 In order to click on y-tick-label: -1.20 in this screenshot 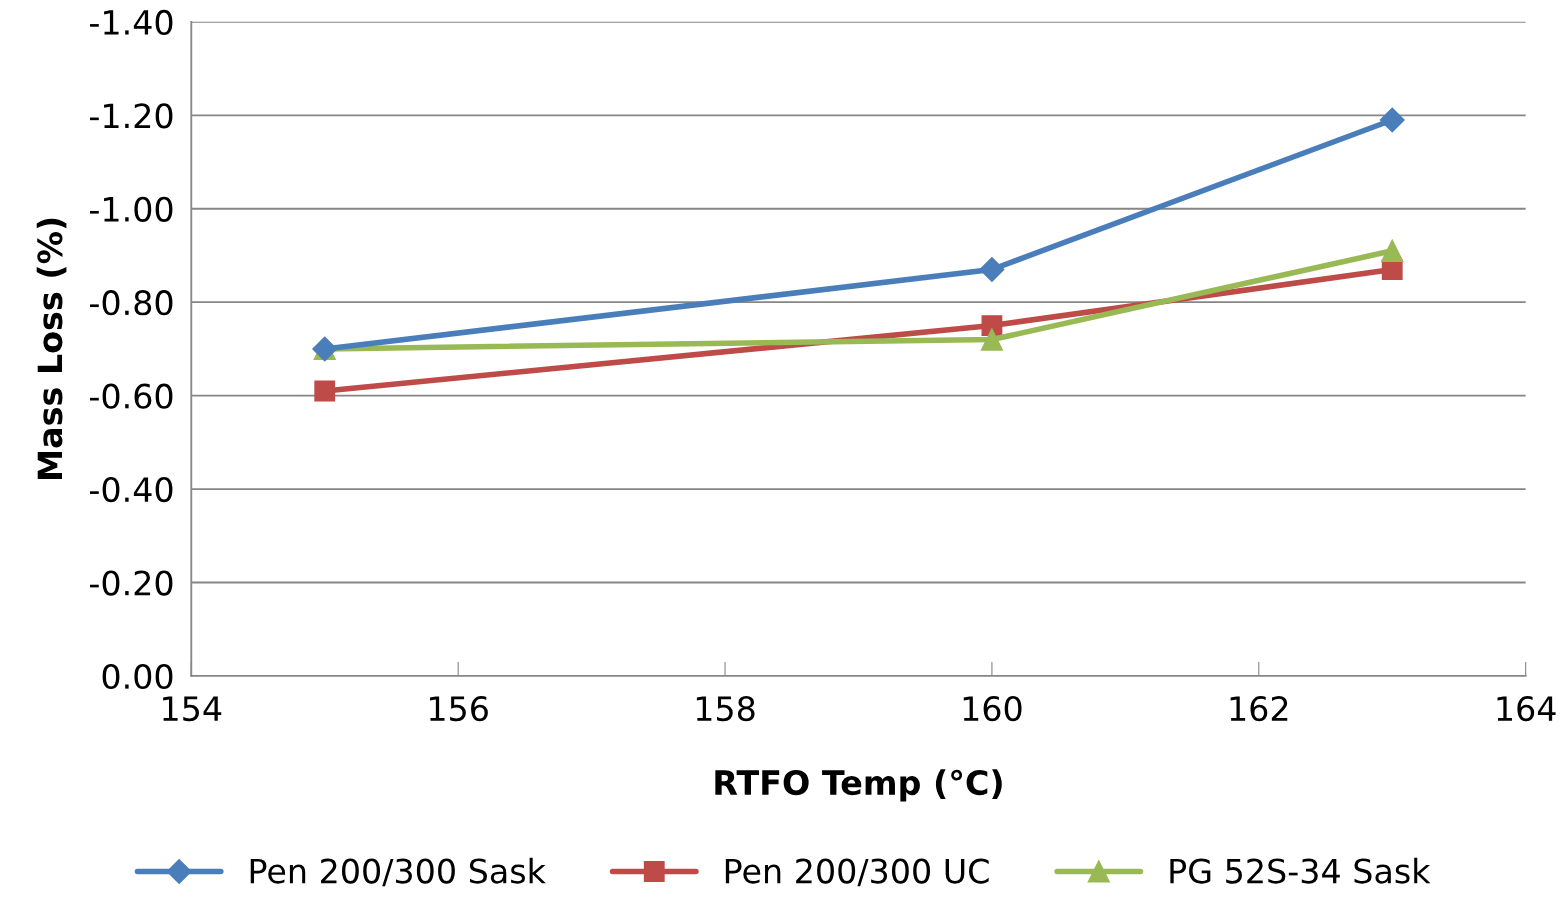, I will do `click(131, 116)`.